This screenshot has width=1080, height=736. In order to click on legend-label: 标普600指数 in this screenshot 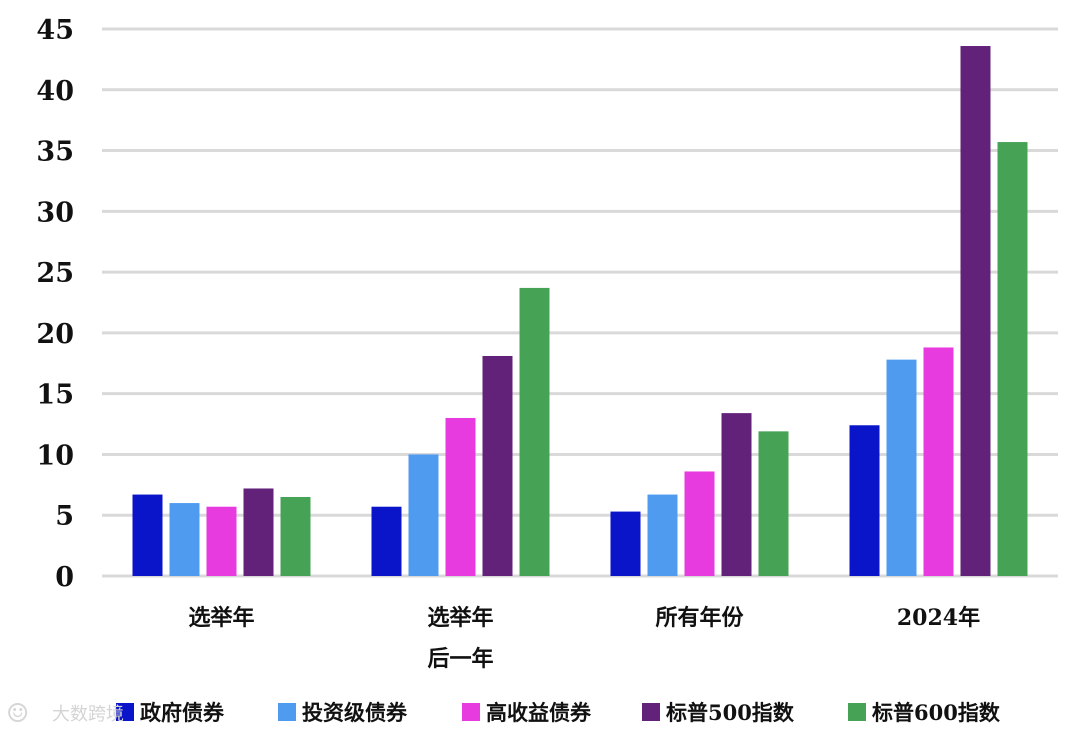, I will do `click(936, 712)`.